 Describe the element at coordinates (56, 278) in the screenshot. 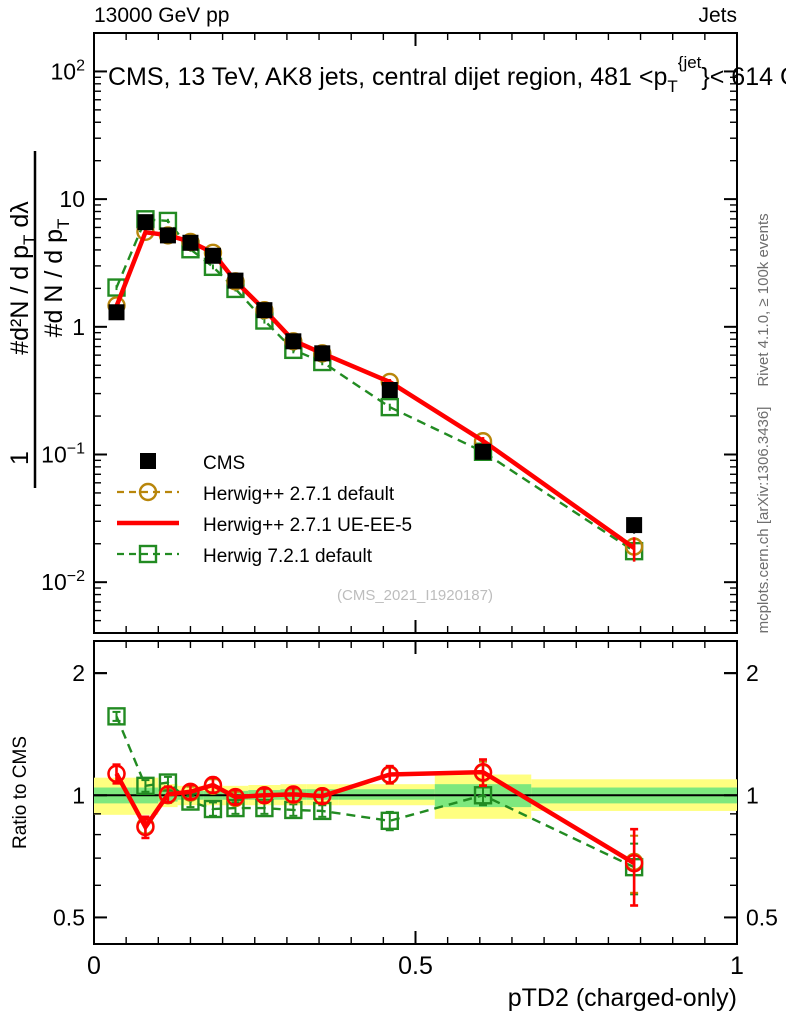

I see `svg-text: #d N / d pT` at that location.